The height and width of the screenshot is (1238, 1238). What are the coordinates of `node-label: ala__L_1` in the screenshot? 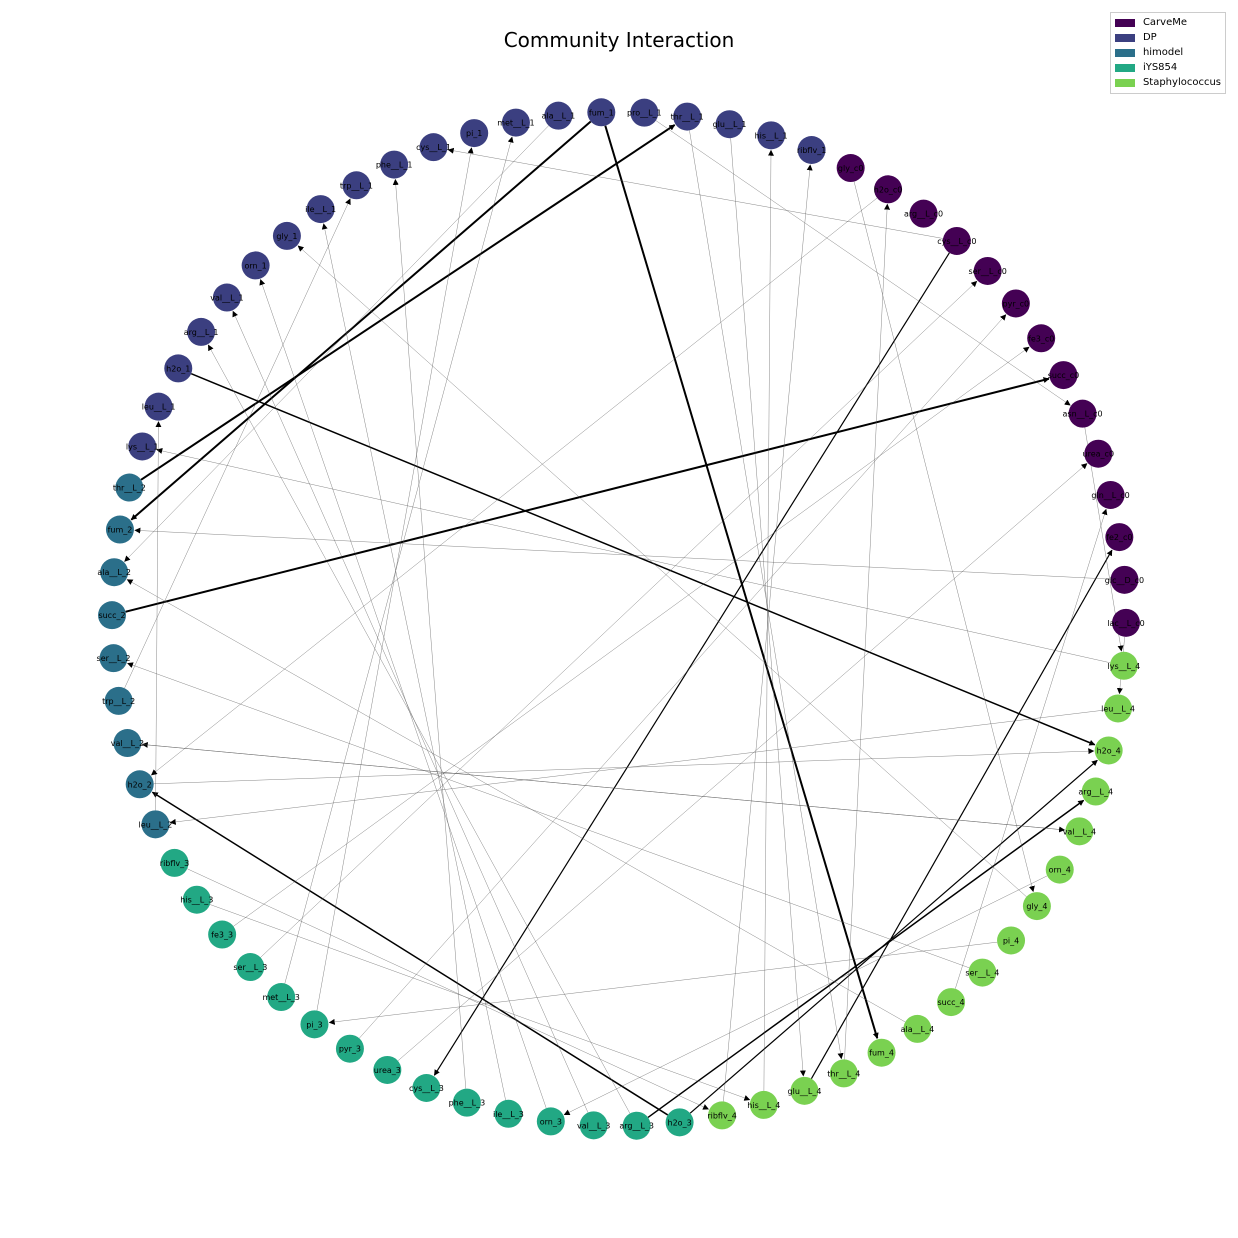 It's located at (559, 116).